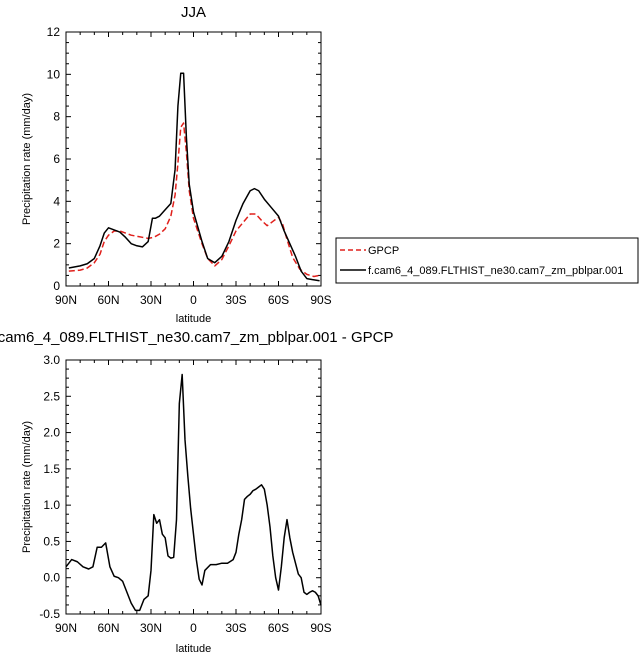 The height and width of the screenshot is (659, 643). Describe the element at coordinates (49, 614) in the screenshot. I see `y-tick-label: -0.5` at that location.